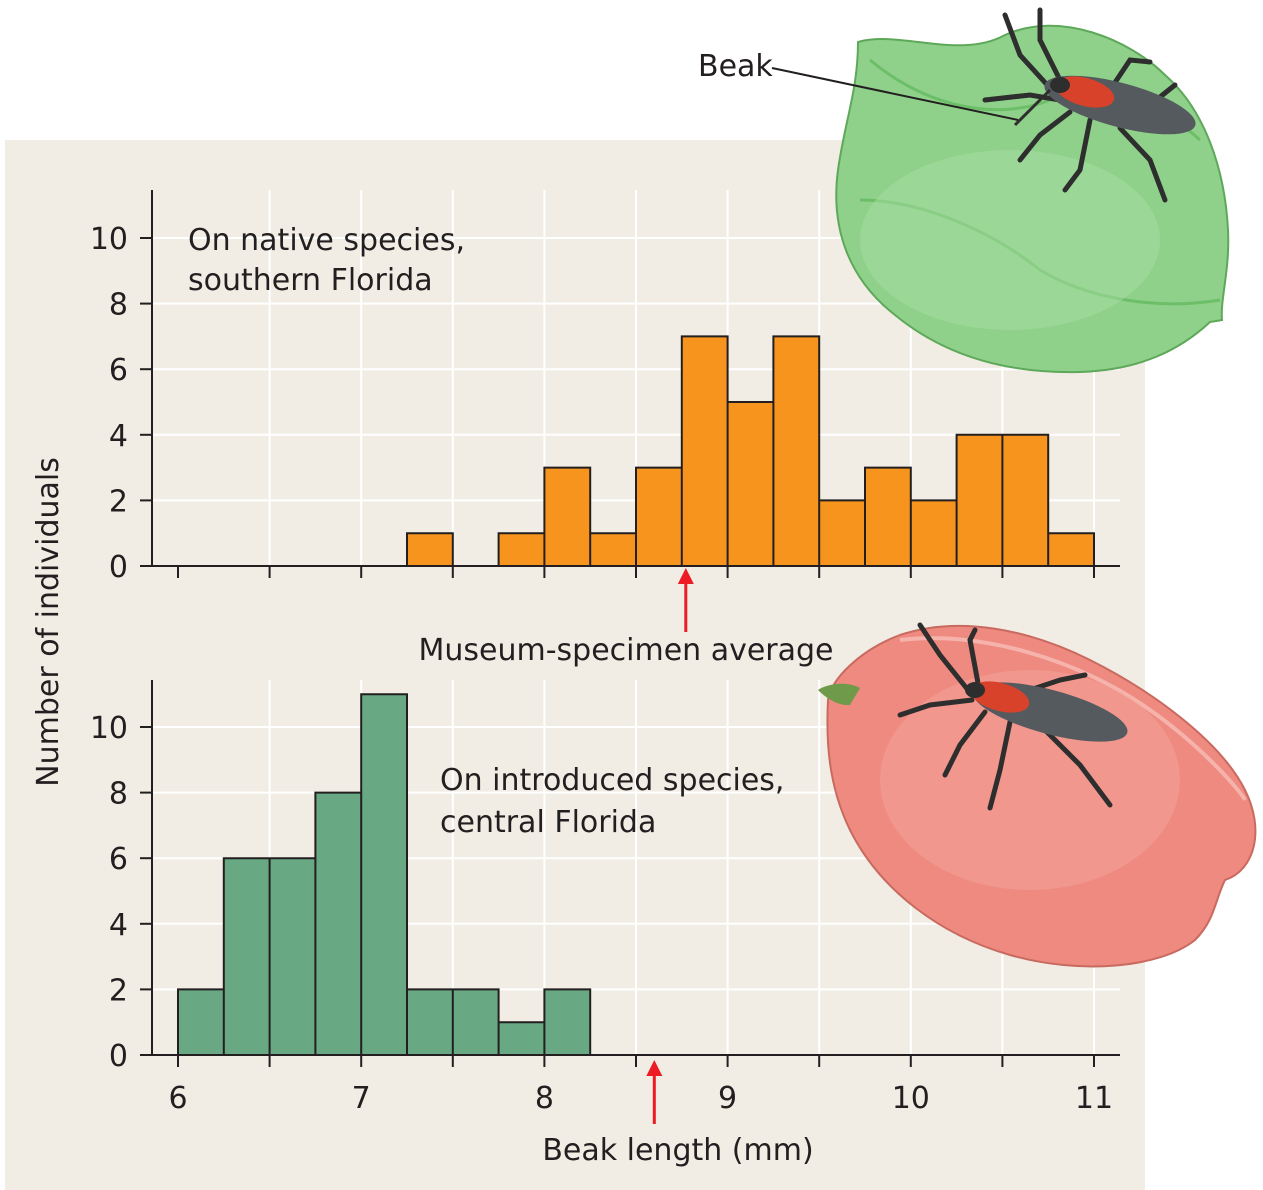 This screenshot has height=1190, width=1263. Describe the element at coordinates (1094, 1098) in the screenshot. I see `x-tick-label: 11` at that location.